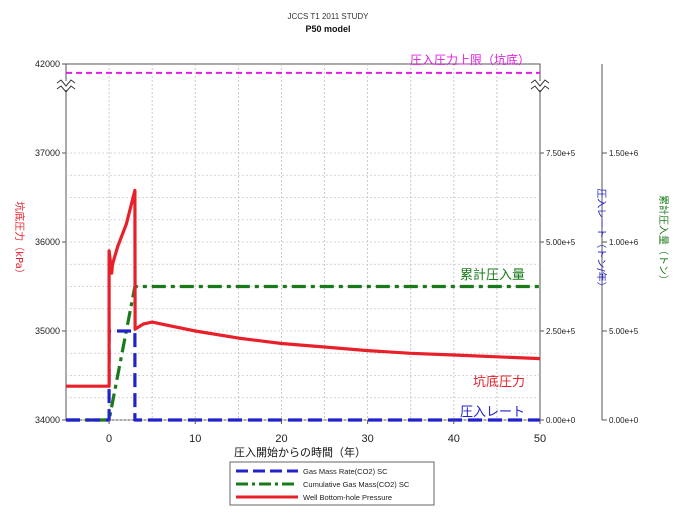 The height and width of the screenshot is (514, 675). I want to click on x-tick-label: 50, so click(540, 439).